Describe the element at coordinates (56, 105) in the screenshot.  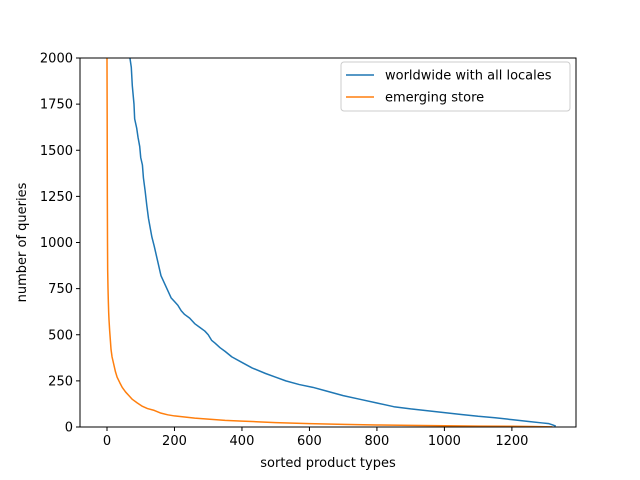
I see `y-tick-label: 1750` at that location.